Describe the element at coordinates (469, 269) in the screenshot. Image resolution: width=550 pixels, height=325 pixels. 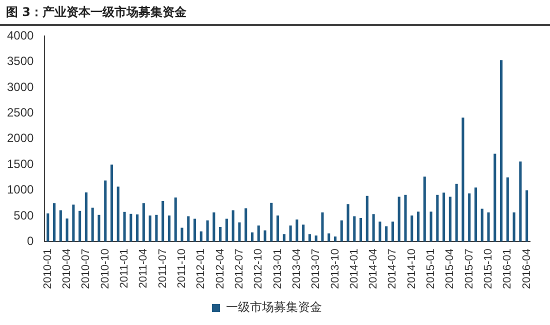
I see `x-tick-label: 2015-07` at that location.